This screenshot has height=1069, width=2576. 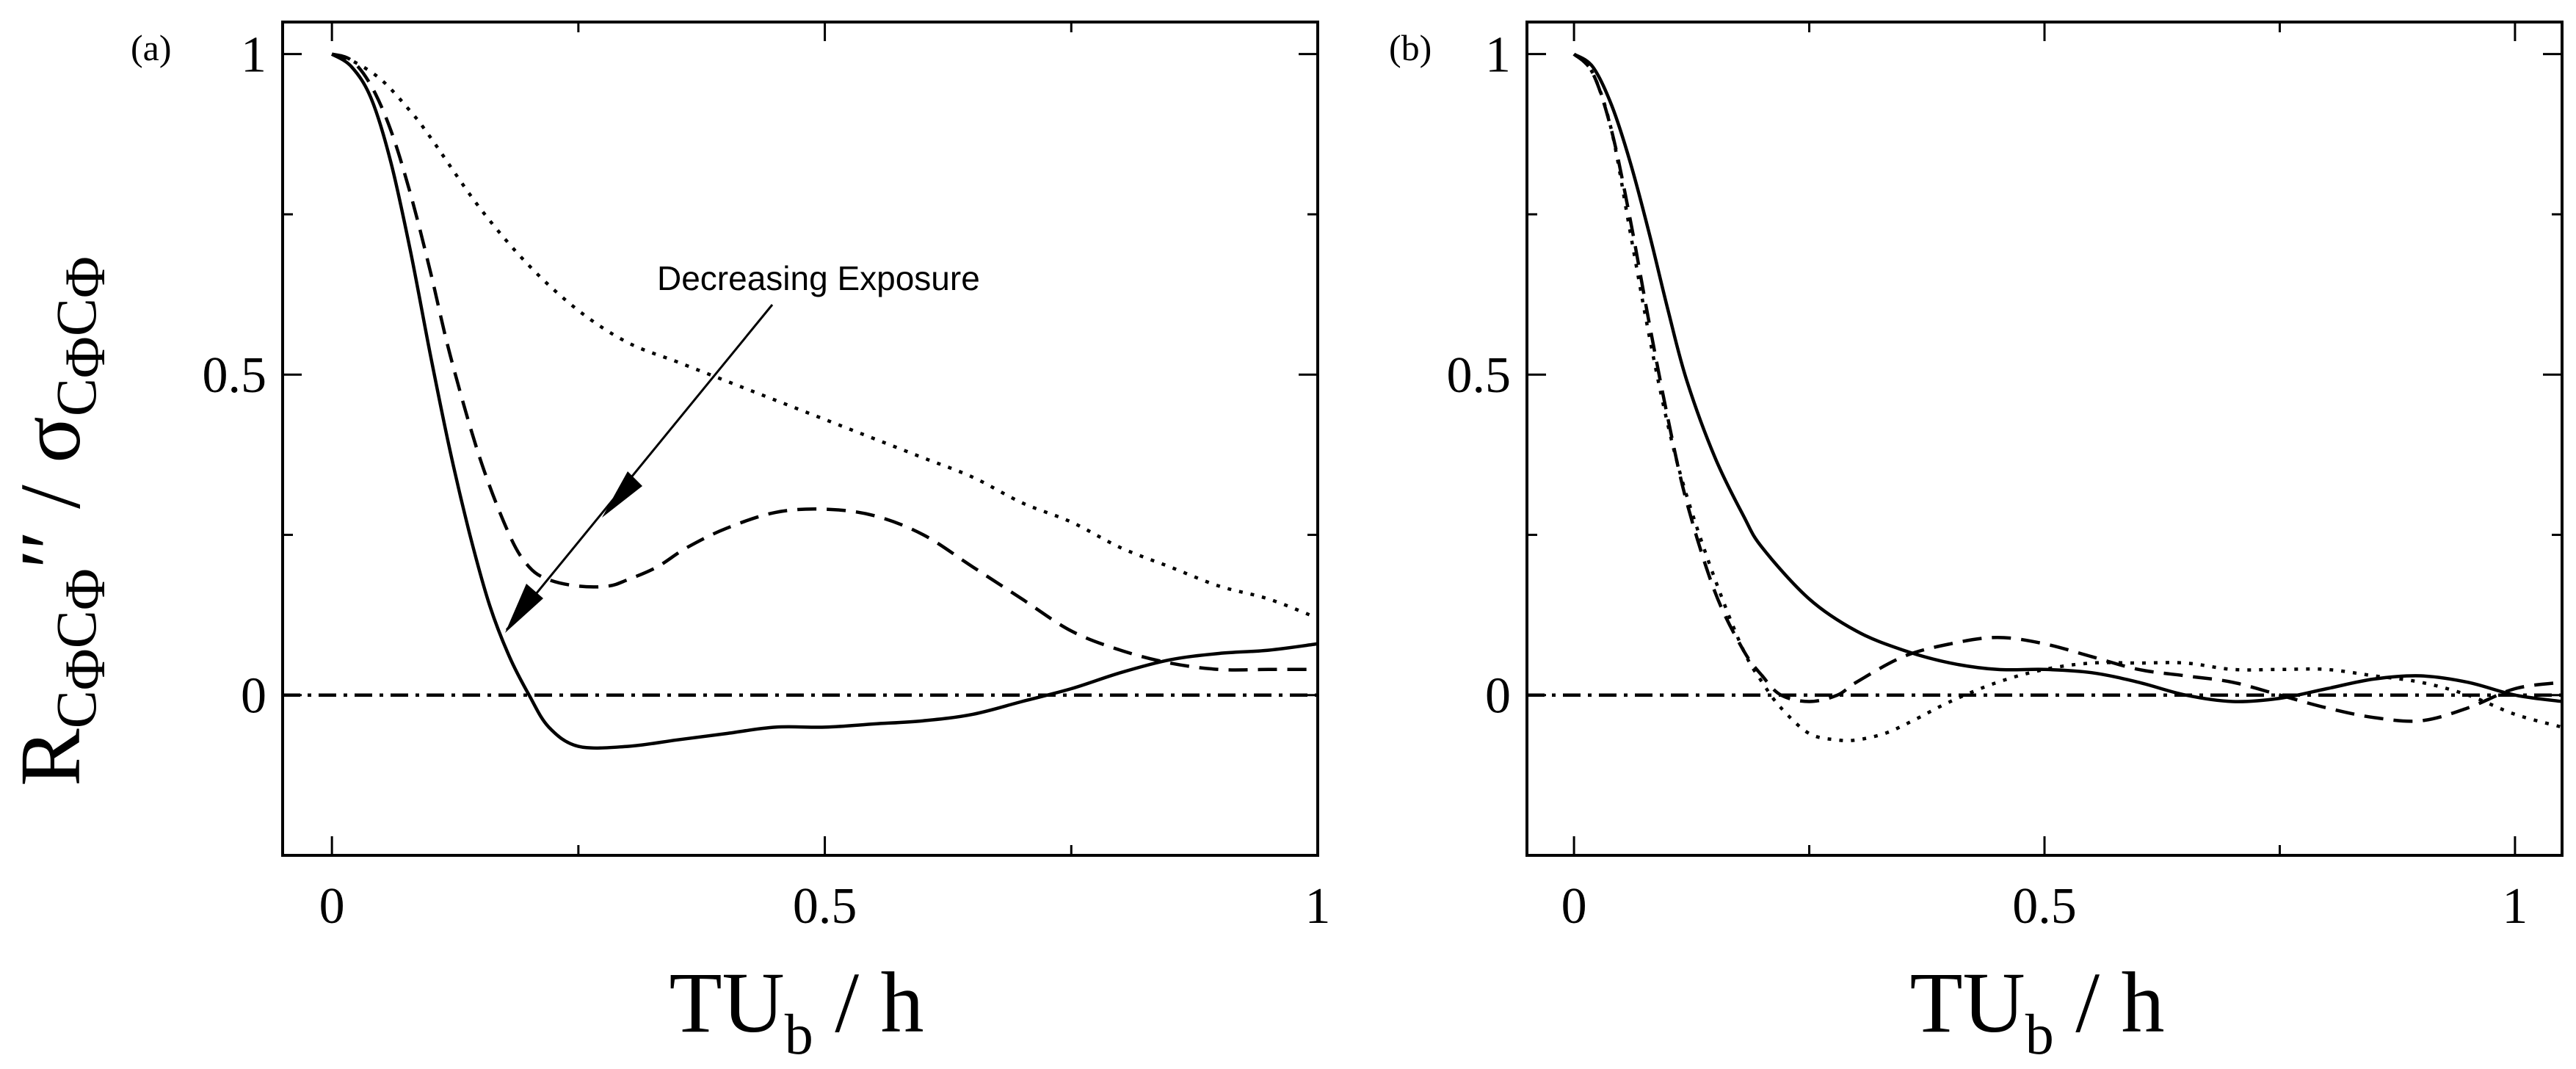 I want to click on x-axis-title-b: TUb / h, so click(x=2037, y=1010).